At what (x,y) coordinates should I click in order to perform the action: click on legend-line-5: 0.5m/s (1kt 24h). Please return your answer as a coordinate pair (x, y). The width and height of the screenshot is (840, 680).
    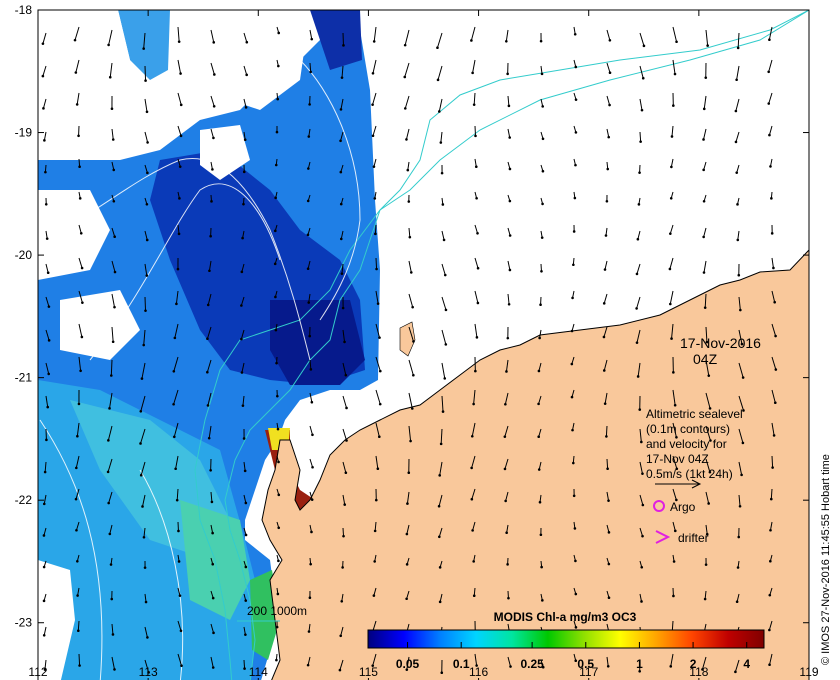
    Looking at the image, I should click on (689, 474).